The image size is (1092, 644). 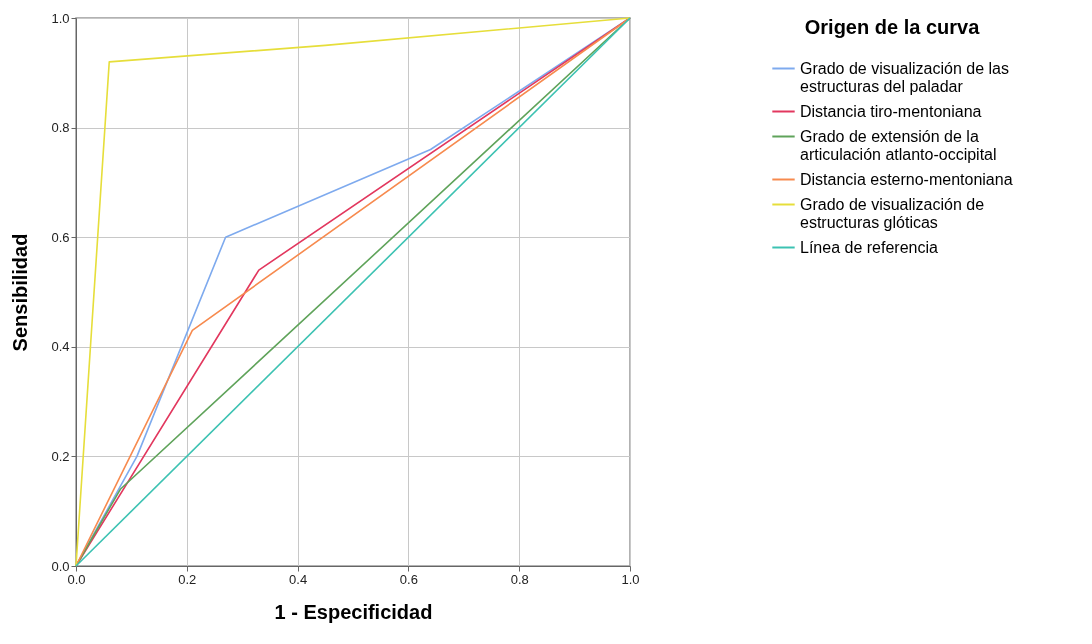 What do you see at coordinates (353, 611) in the screenshot?
I see `x-axis-title: 1 - Especificidad` at bounding box center [353, 611].